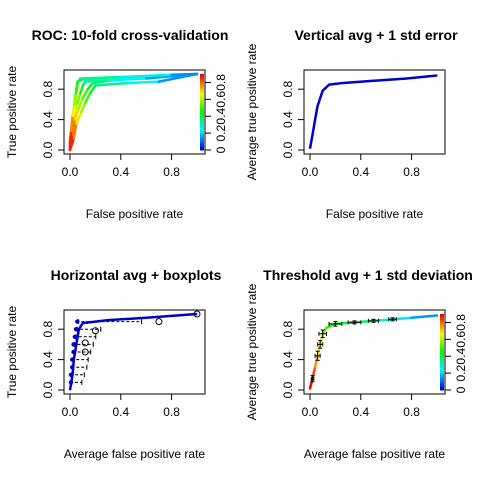  Describe the element at coordinates (70, 412) in the screenshot. I see `x-tick-label: 0.0` at that location.